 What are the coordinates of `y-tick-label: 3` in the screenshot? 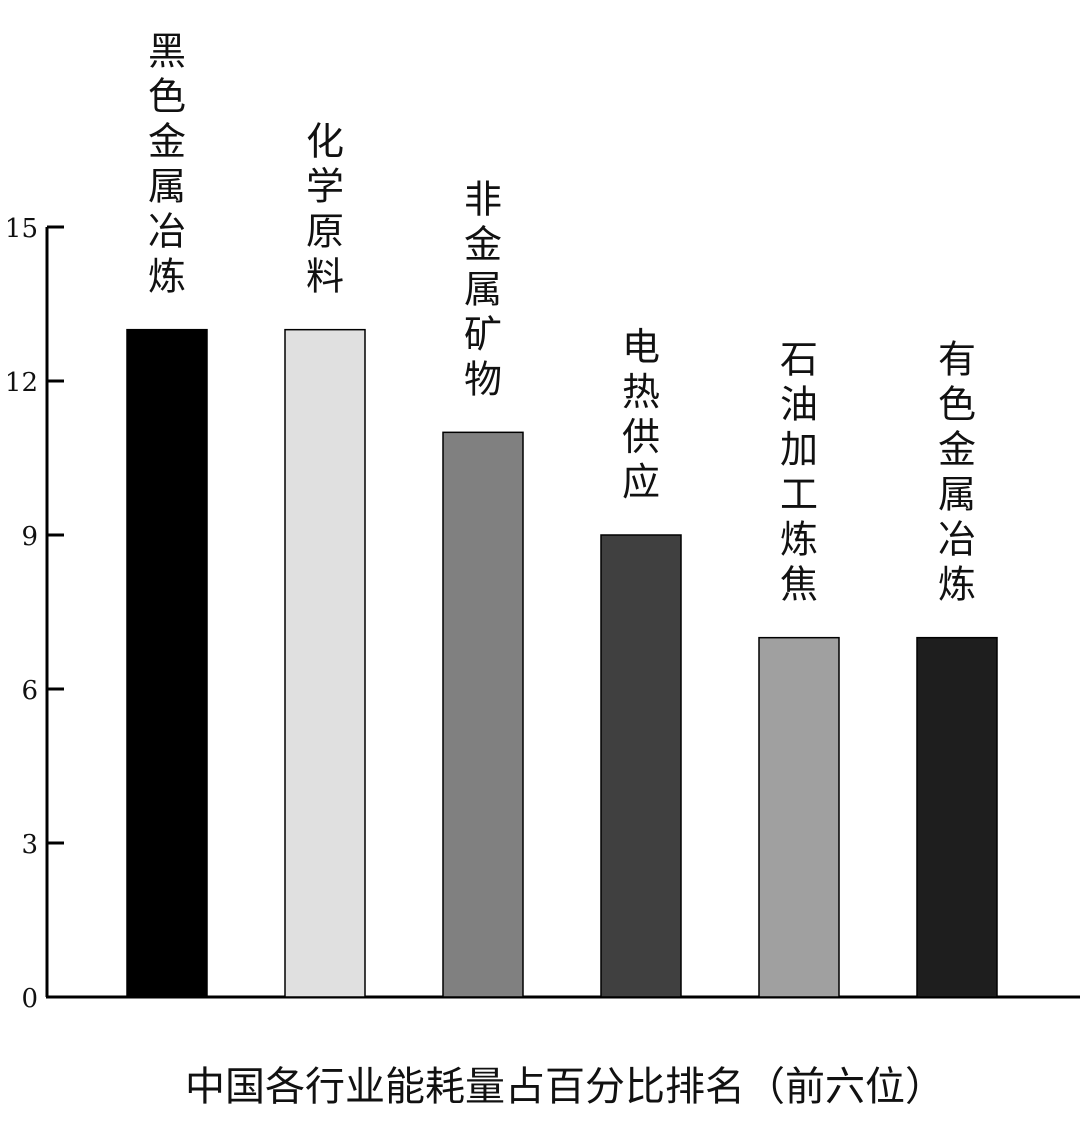 It's located at (29, 845).